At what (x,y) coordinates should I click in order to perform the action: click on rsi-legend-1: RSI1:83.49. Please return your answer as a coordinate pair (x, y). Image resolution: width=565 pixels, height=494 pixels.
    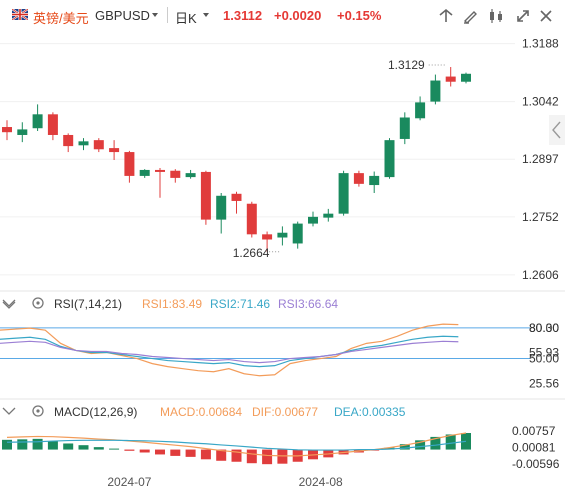
    Looking at the image, I should click on (172, 304).